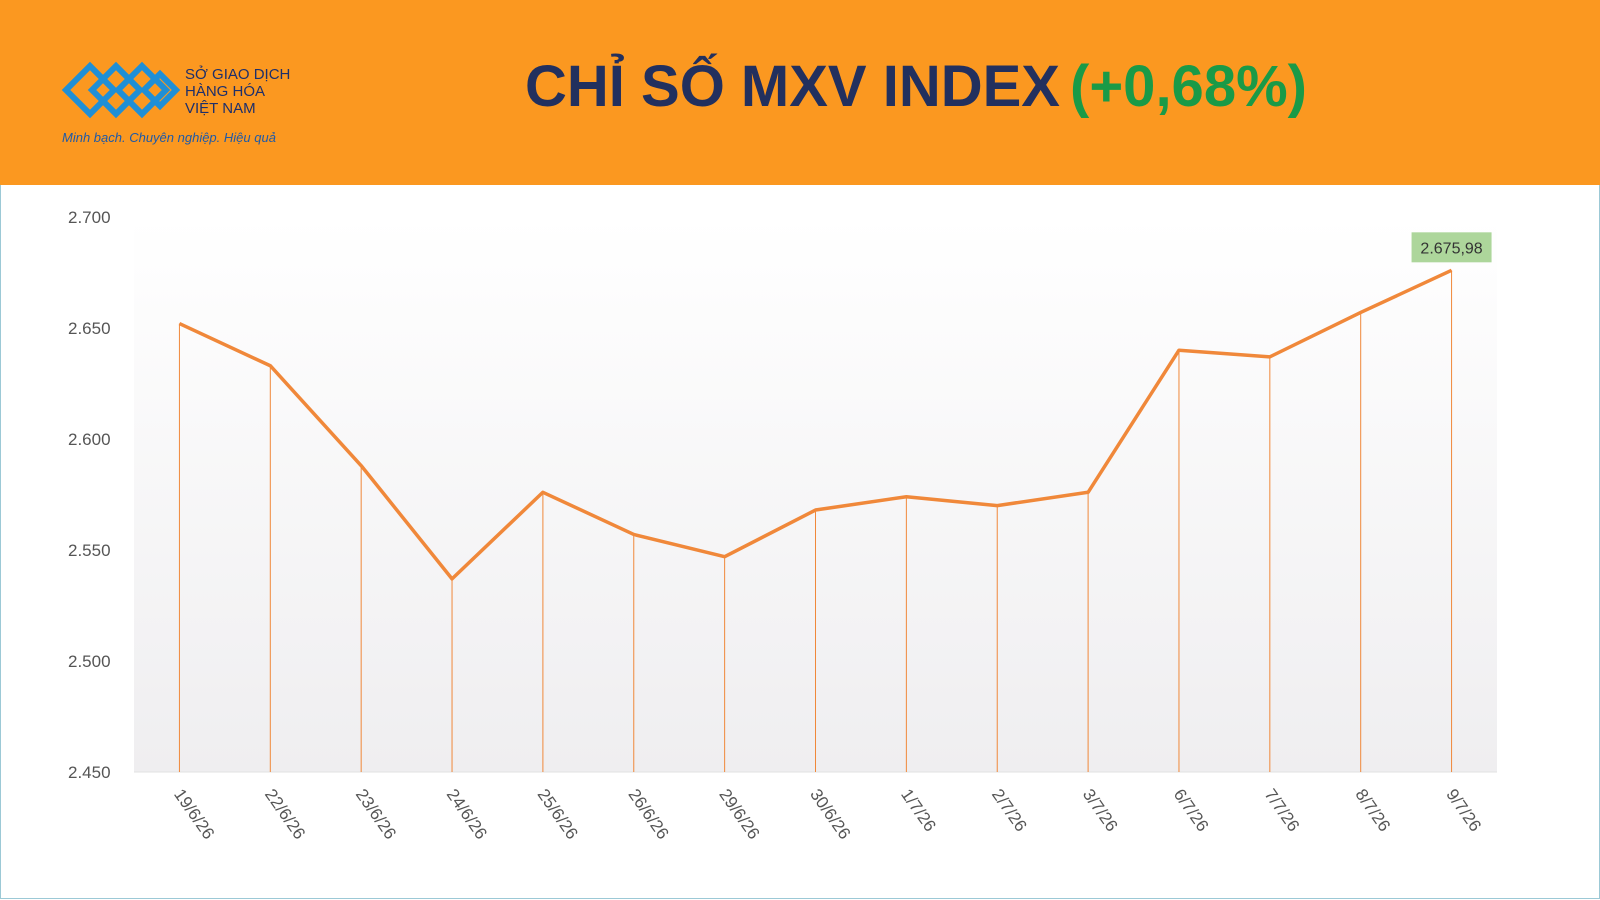 The height and width of the screenshot is (900, 1600). What do you see at coordinates (467, 813) in the screenshot?
I see `x-tick-label: 24/6/26` at bounding box center [467, 813].